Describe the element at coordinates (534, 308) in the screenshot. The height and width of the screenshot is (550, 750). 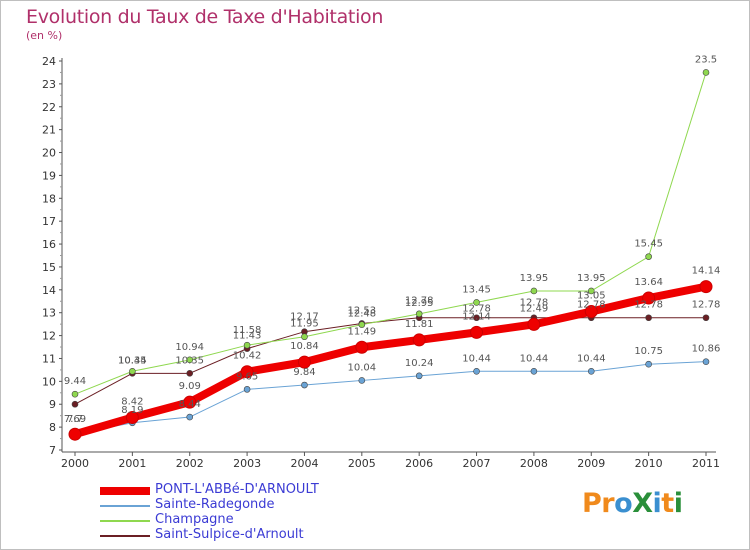
I see `data-label: 12.49` at that location.